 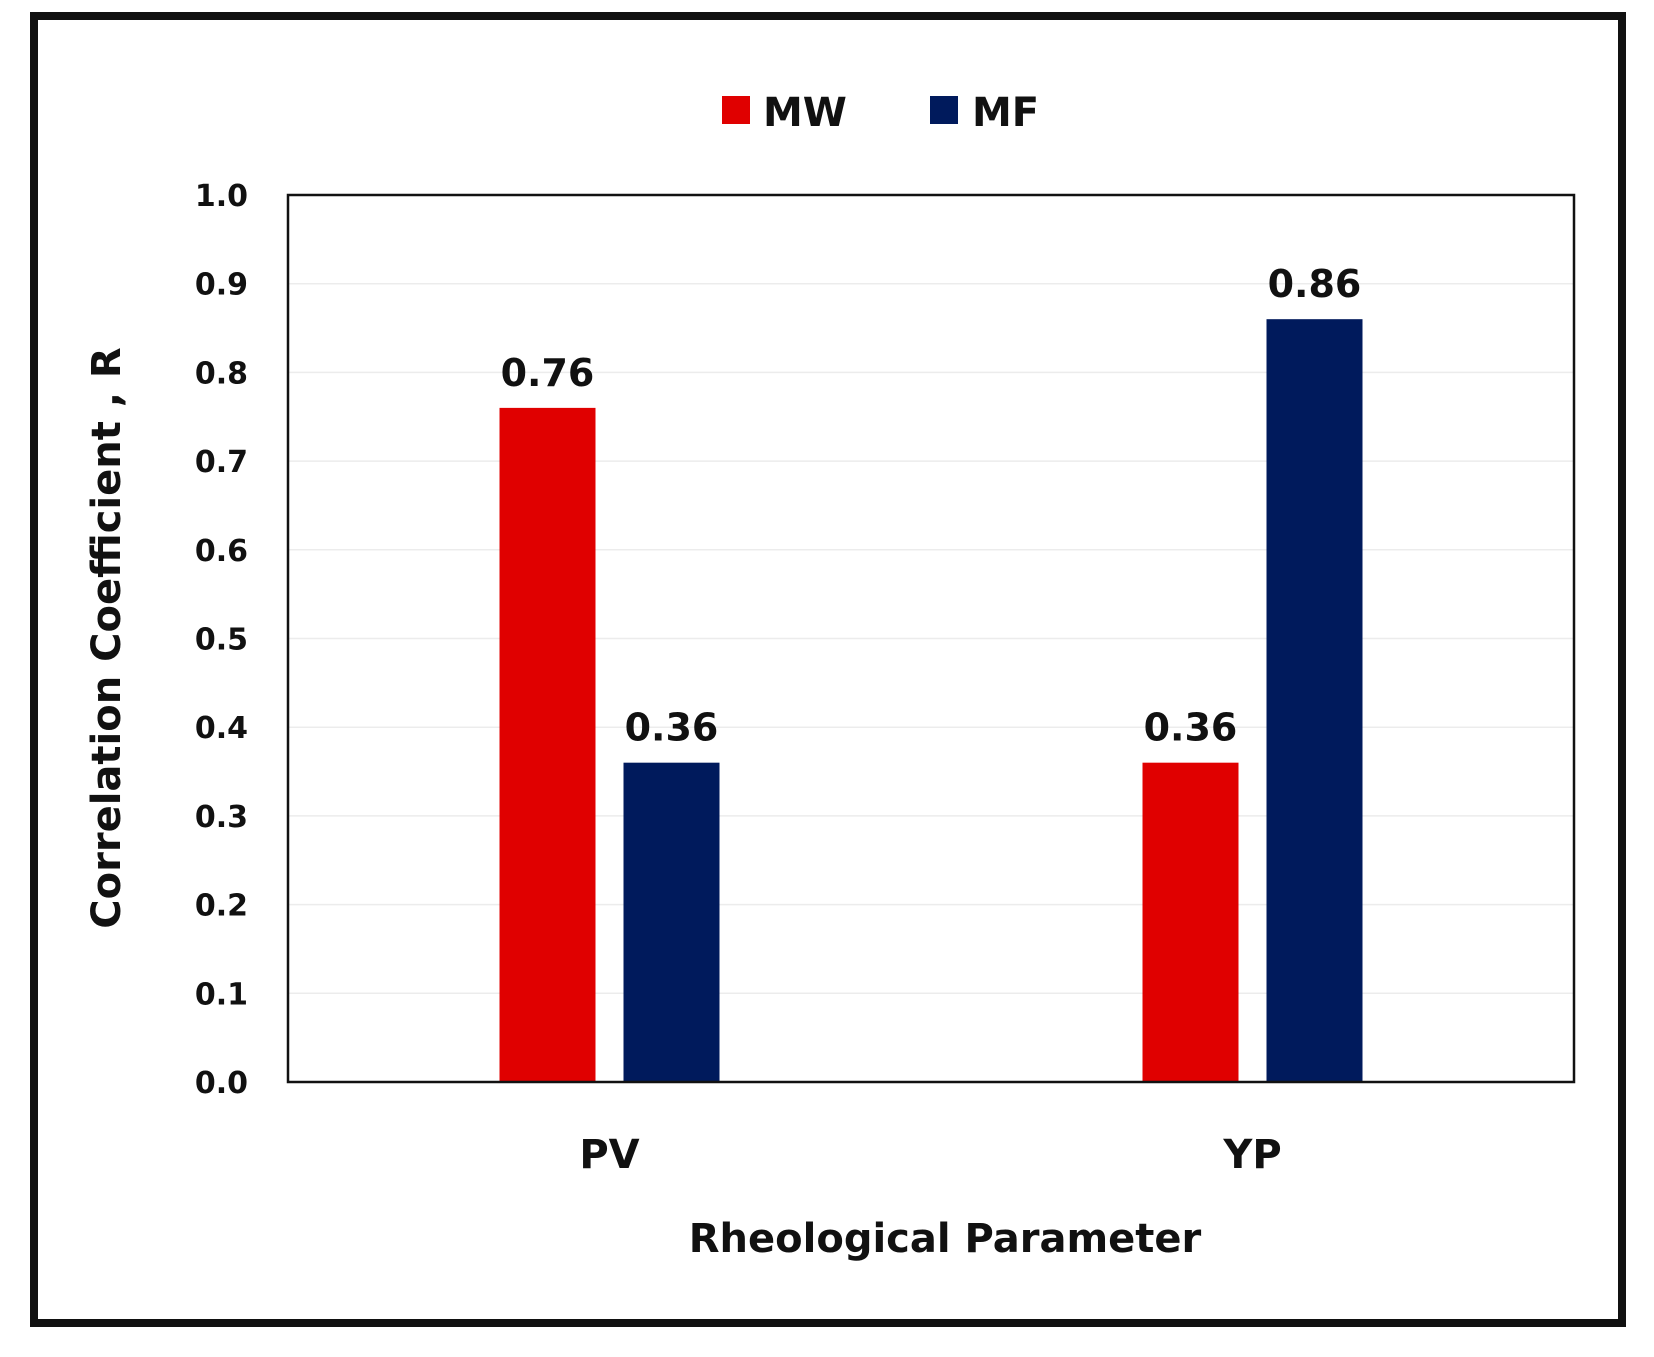 What do you see at coordinates (221, 728) in the screenshot?
I see `y-tick-label: 0.4` at bounding box center [221, 728].